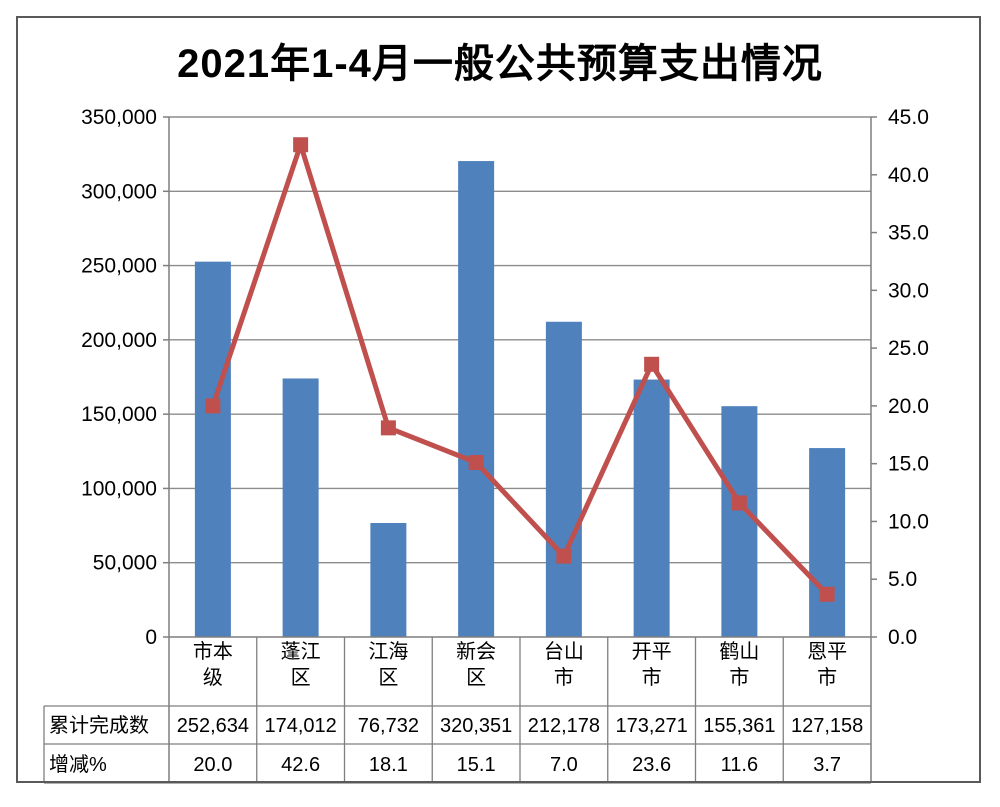 The width and height of the screenshot is (1000, 807). What do you see at coordinates (78, 764) in the screenshot?
I see `table-row-header: 增减%` at bounding box center [78, 764].